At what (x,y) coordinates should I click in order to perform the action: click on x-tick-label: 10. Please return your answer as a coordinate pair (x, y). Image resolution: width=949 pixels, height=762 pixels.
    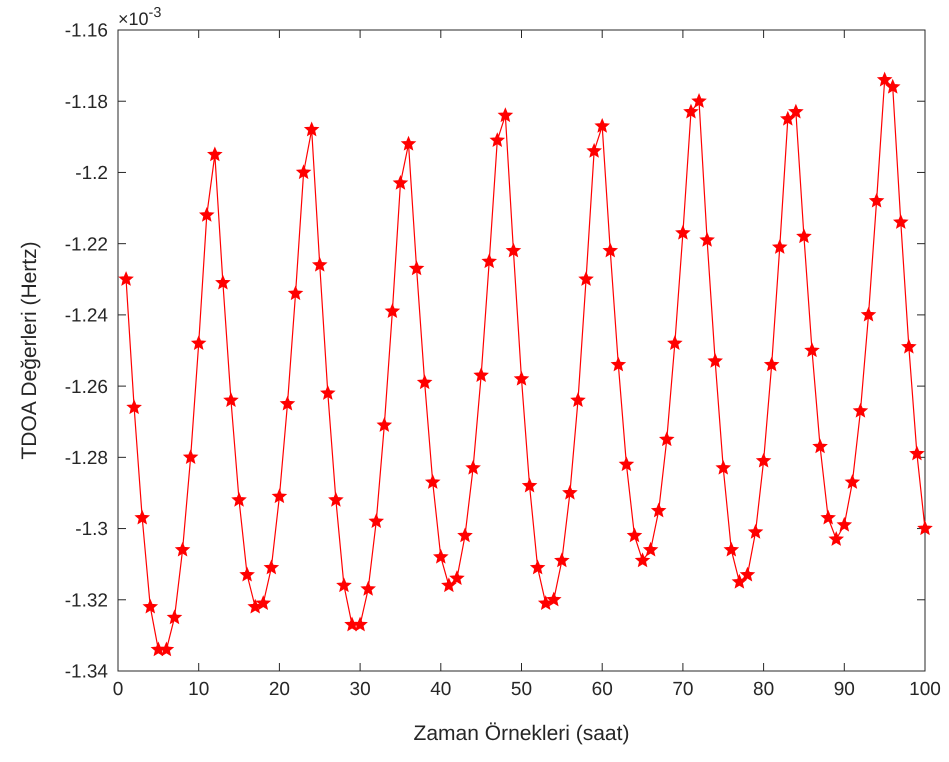
    Looking at the image, I should click on (199, 689).